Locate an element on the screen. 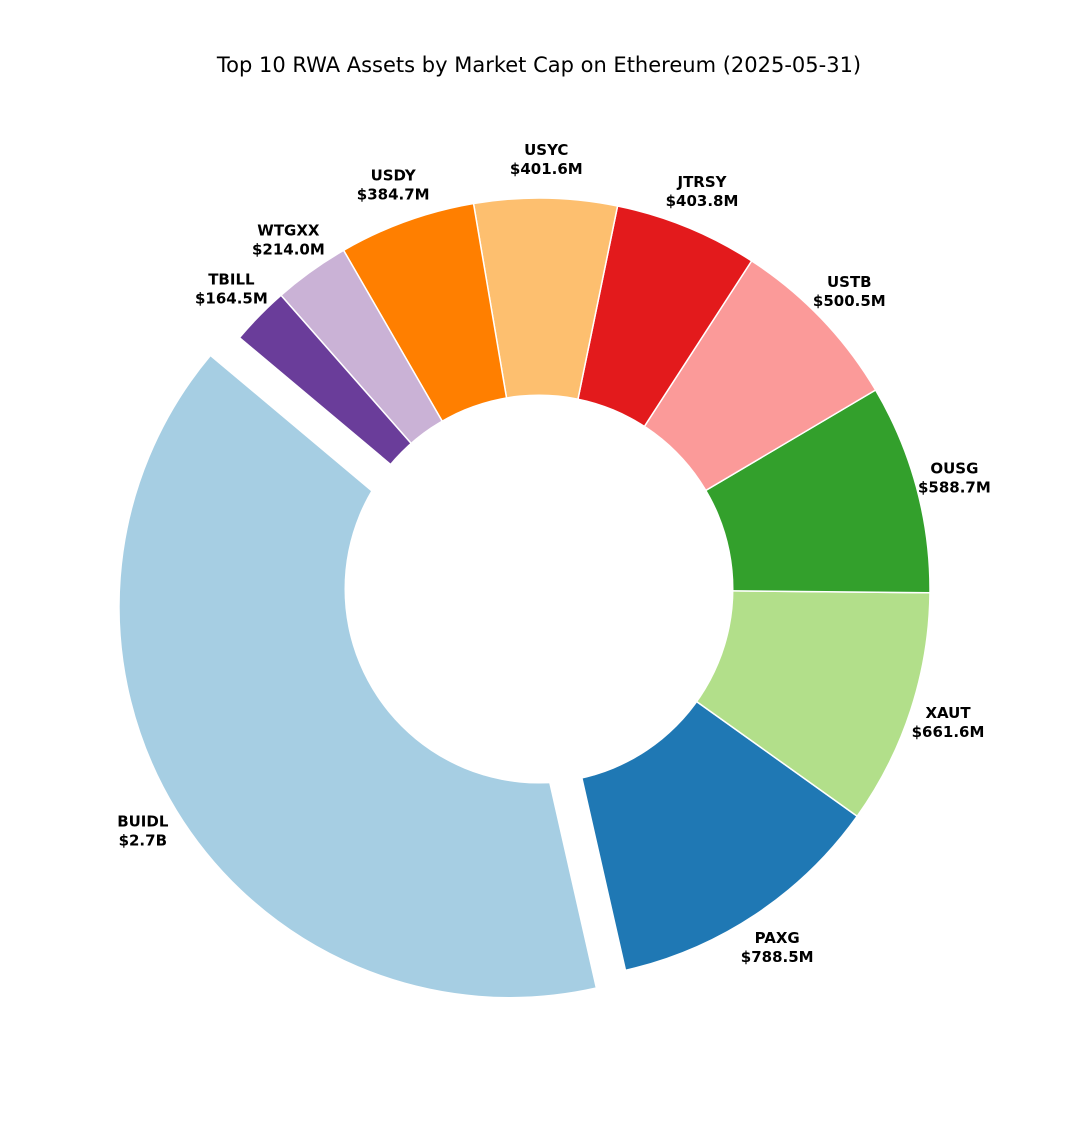 The image size is (1080, 1127). slice-name-text: OUSG is located at coordinates (954, 469).